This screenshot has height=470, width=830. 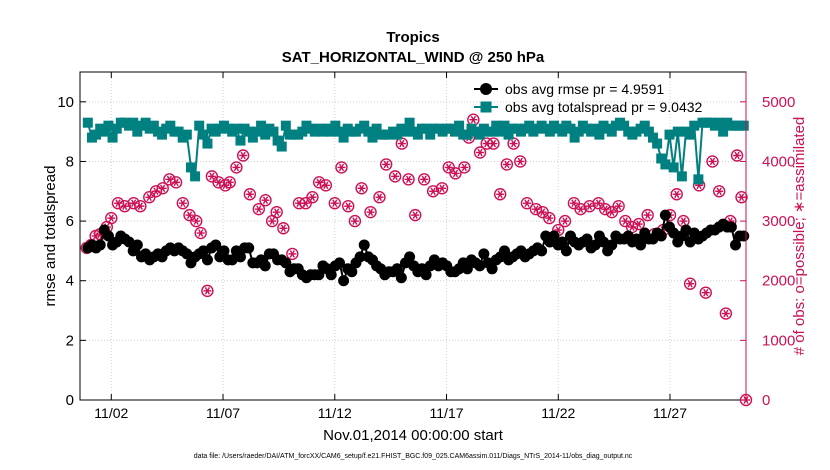 What do you see at coordinates (447, 413) in the screenshot?
I see `x-tick-label: 11/17` at bounding box center [447, 413].